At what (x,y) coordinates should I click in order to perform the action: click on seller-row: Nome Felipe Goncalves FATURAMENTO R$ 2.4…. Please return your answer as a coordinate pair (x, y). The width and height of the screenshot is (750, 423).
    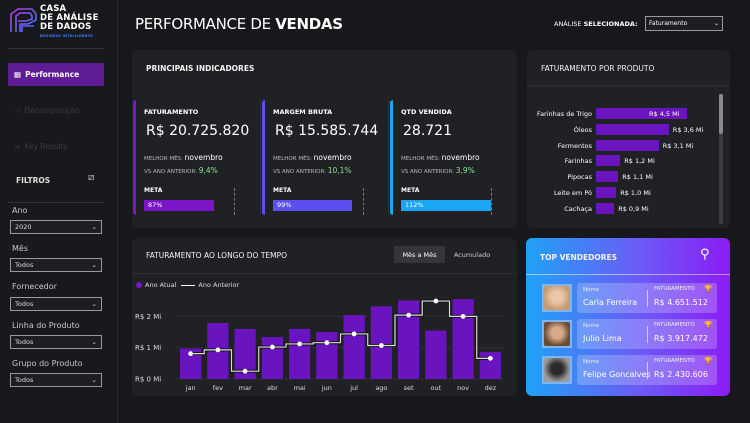
    Looking at the image, I should click on (629, 370).